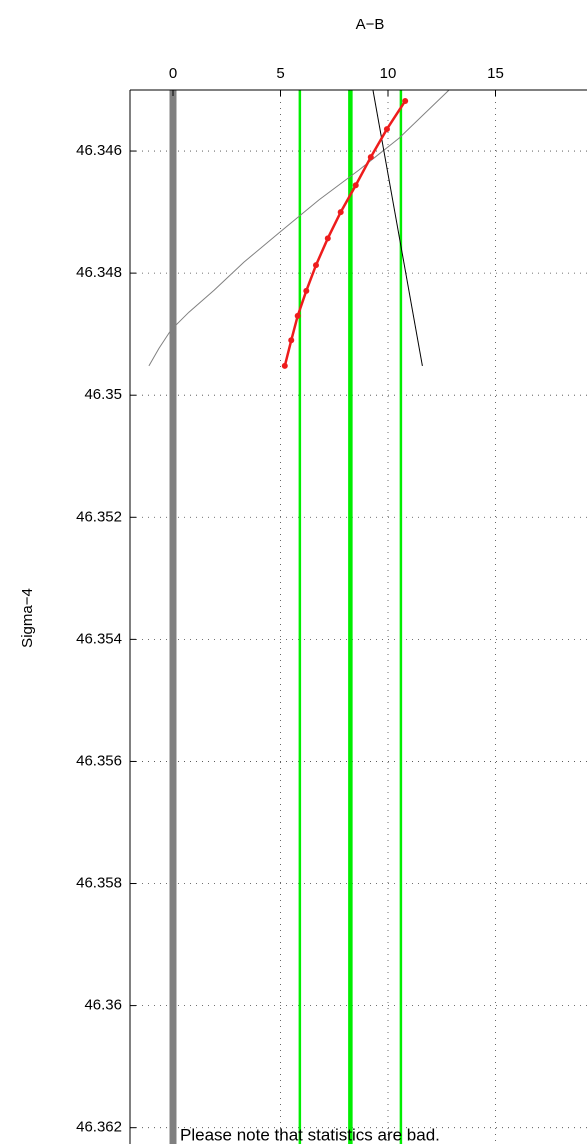 The width and height of the screenshot is (587, 1144). What do you see at coordinates (280, 73) in the screenshot?
I see `x-tick-label: 5` at bounding box center [280, 73].